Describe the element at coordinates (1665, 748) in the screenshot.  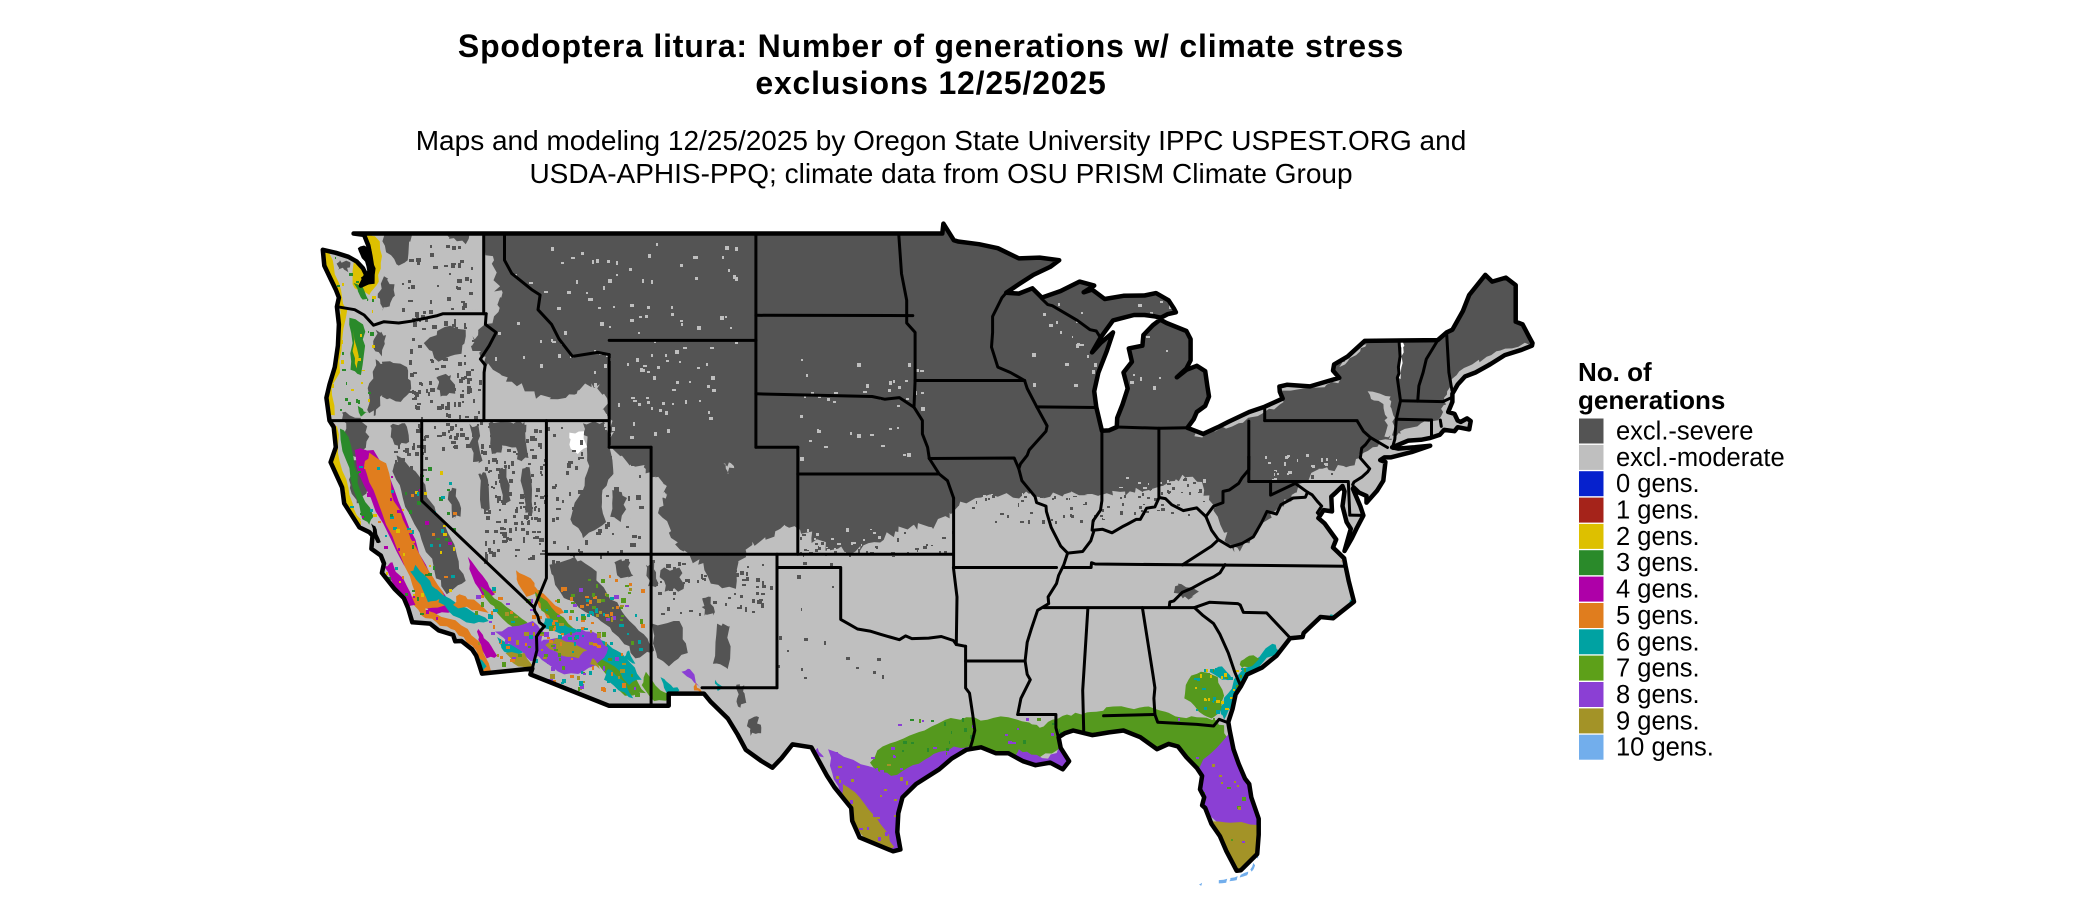
I see `svg-text: 10 gens.` at that location.